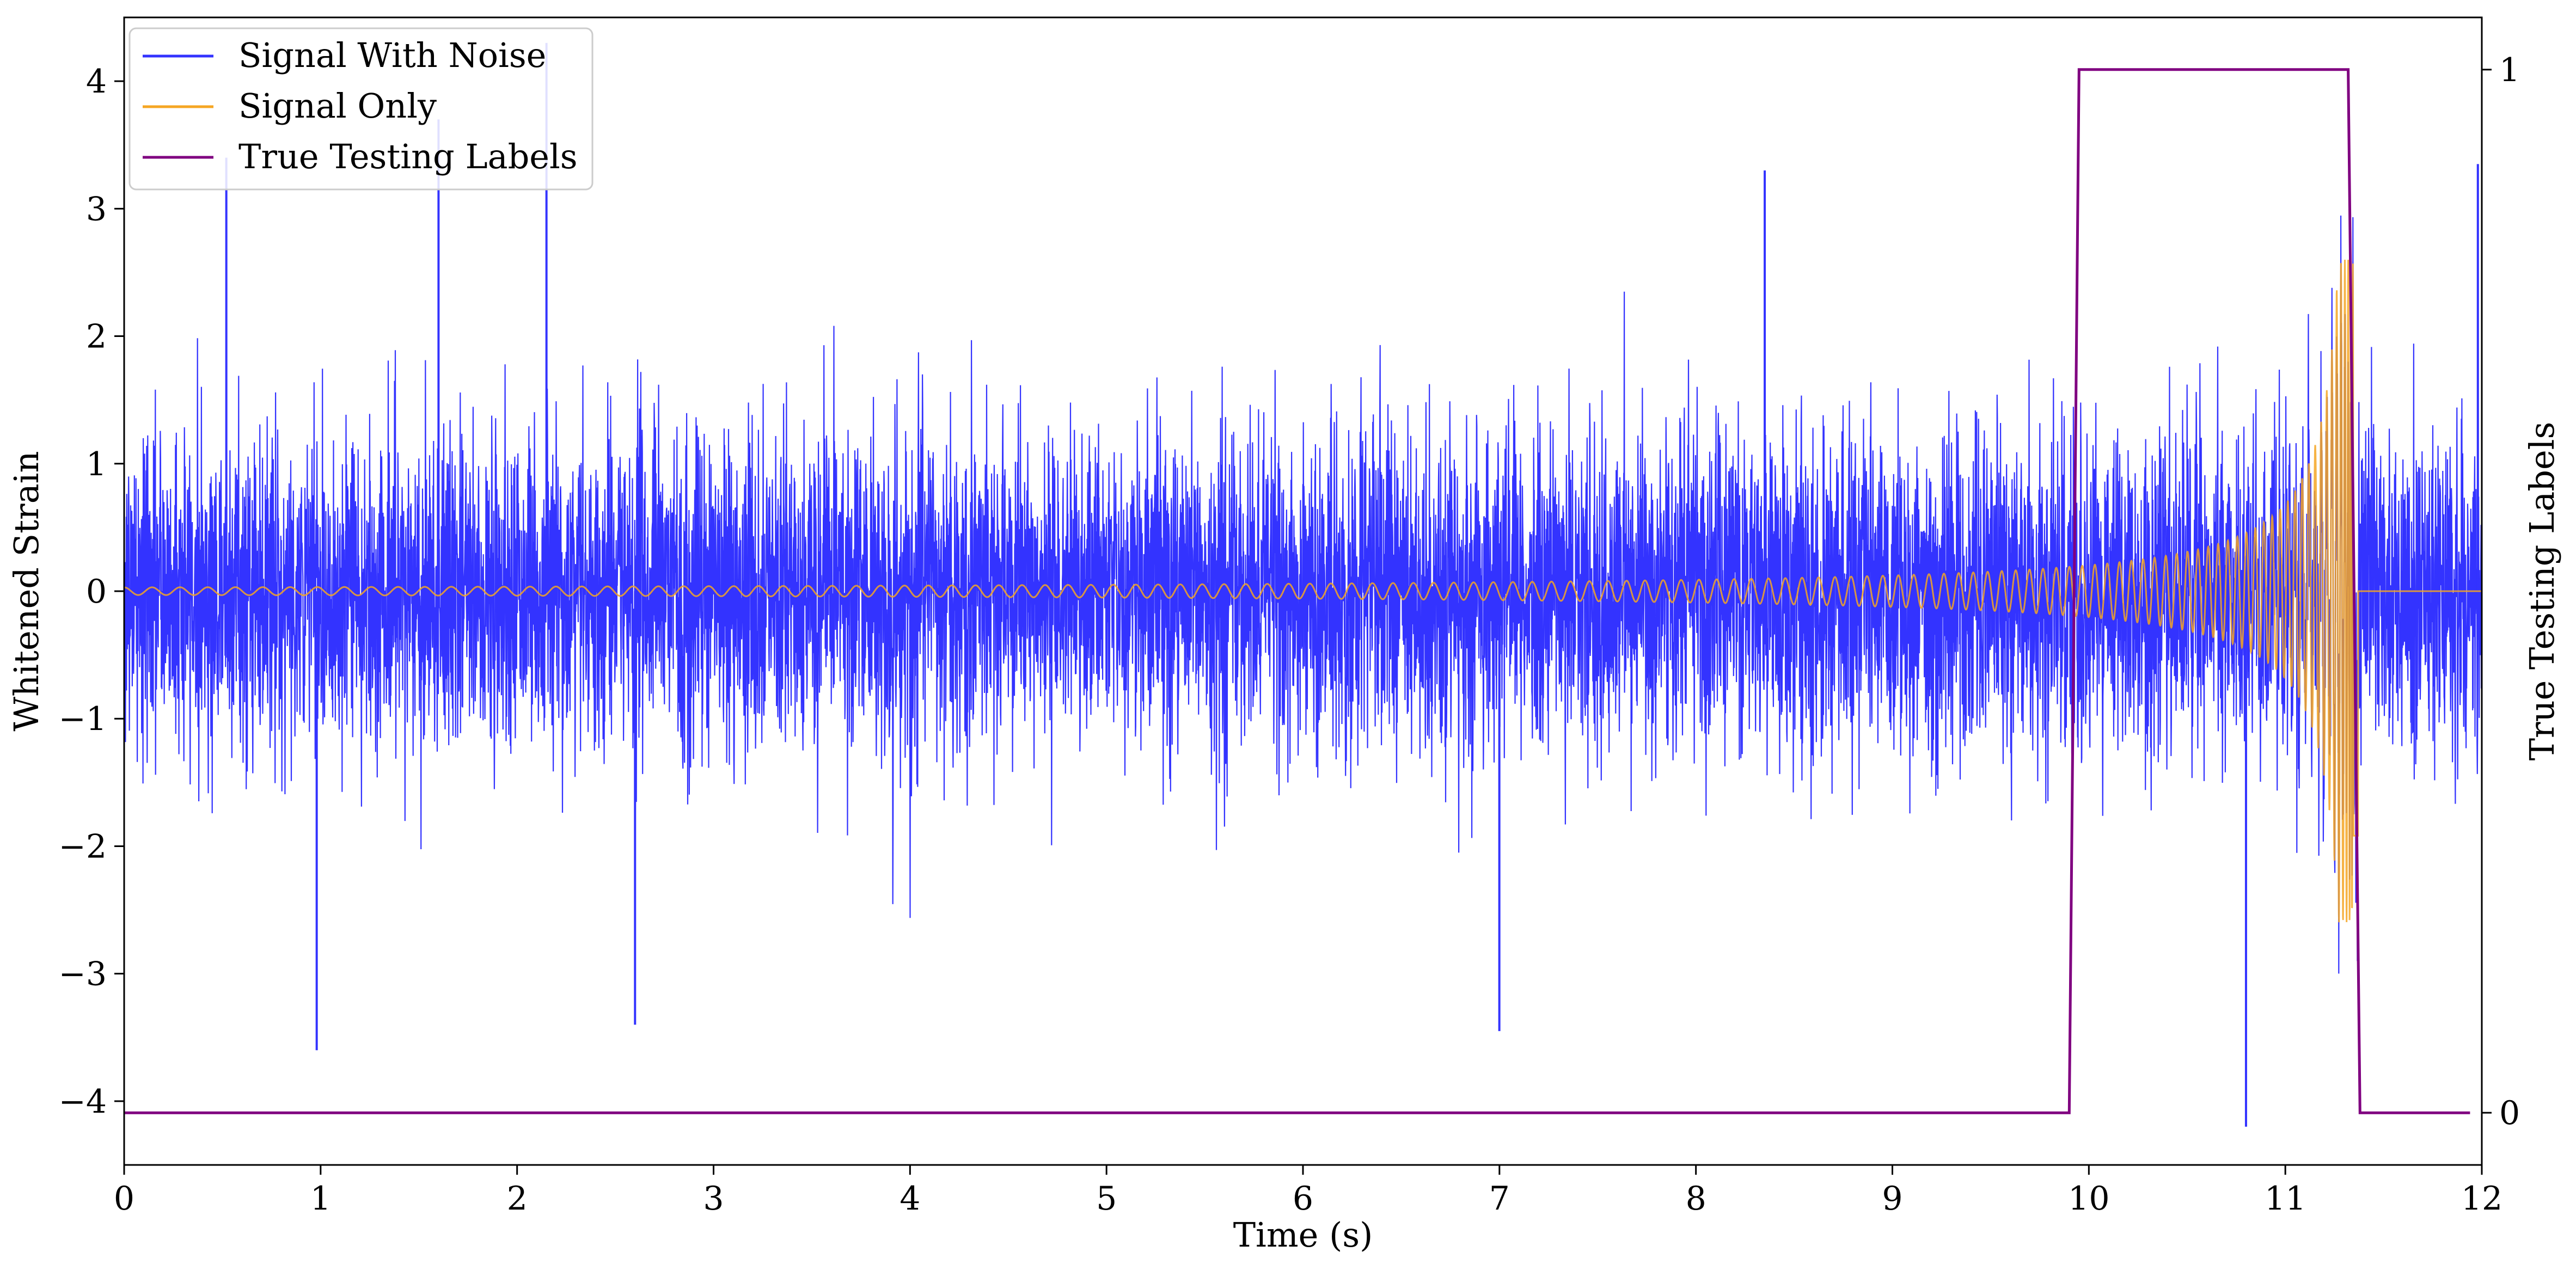  What do you see at coordinates (713, 1199) in the screenshot?
I see `x-tick-label: 3` at bounding box center [713, 1199].